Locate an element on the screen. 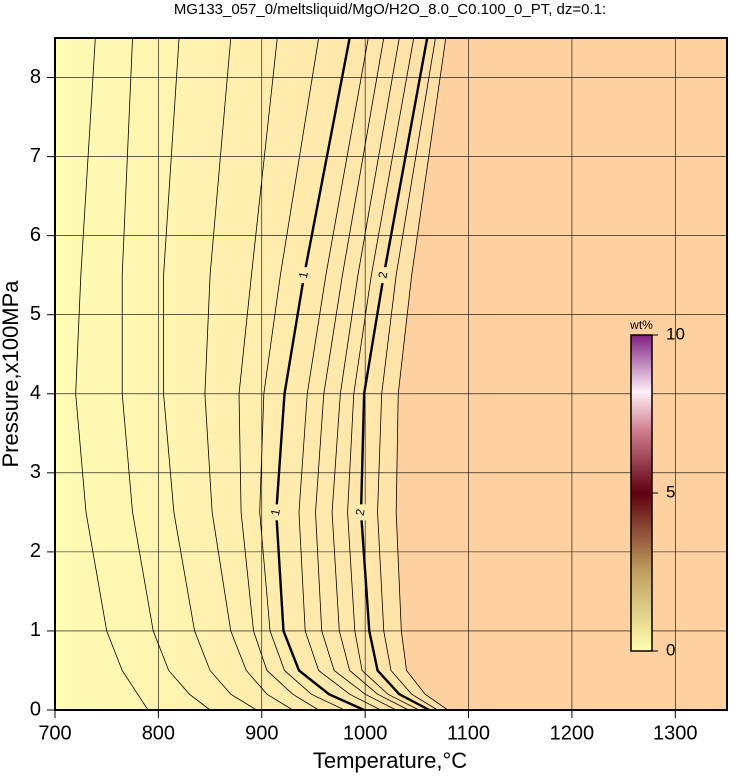  x-tick-label: 1100 is located at coordinates (468, 733).